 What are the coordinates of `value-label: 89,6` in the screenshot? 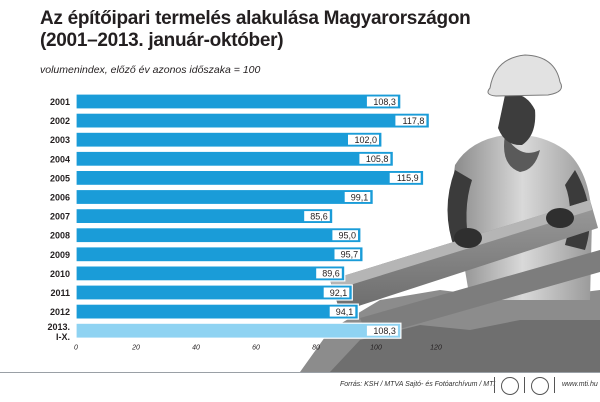 It's located at (331, 274).